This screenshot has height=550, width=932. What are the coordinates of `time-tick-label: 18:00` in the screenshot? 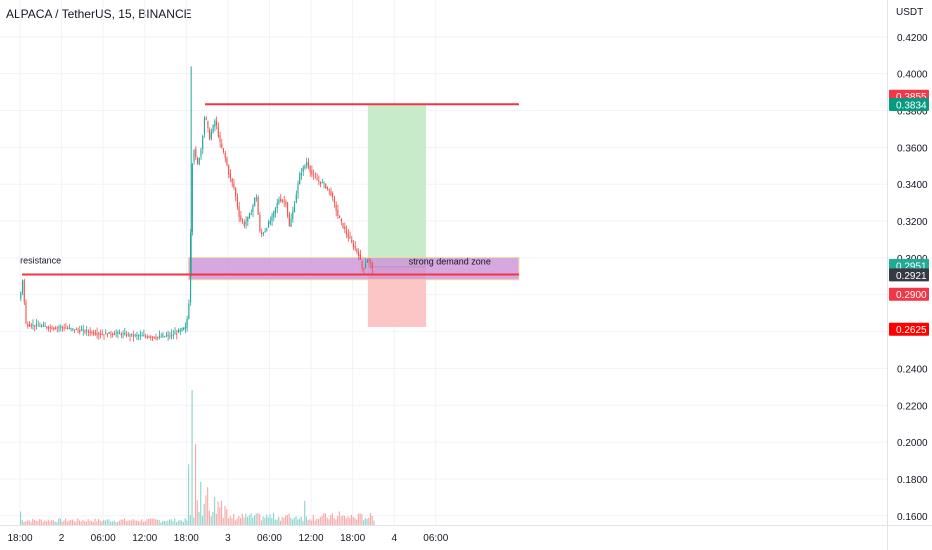 It's located at (186, 538).